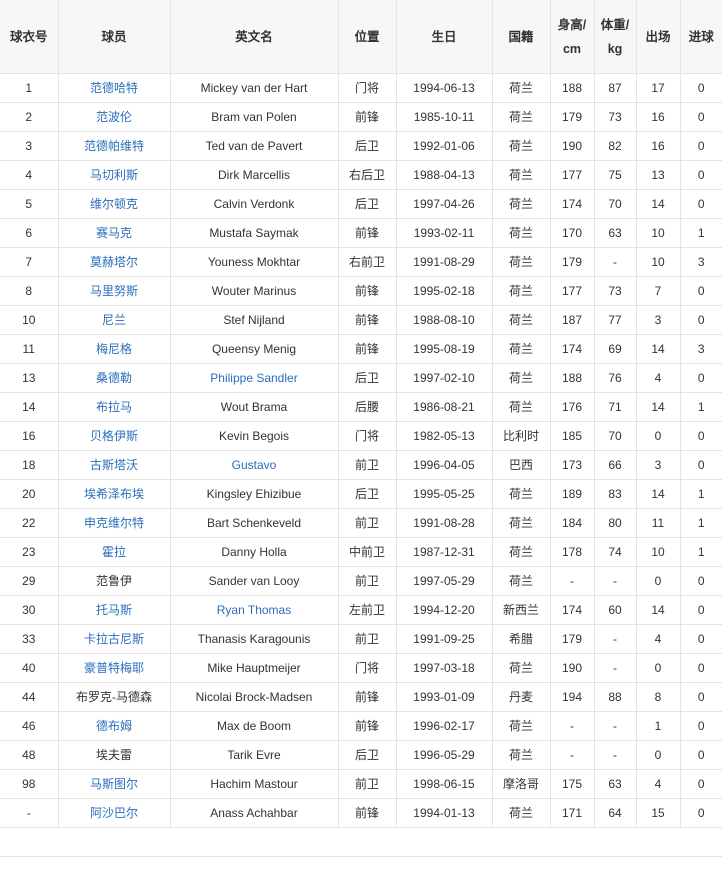 The height and width of the screenshot is (888, 722). What do you see at coordinates (29, 697) in the screenshot?
I see `cell-number: 44` at bounding box center [29, 697].